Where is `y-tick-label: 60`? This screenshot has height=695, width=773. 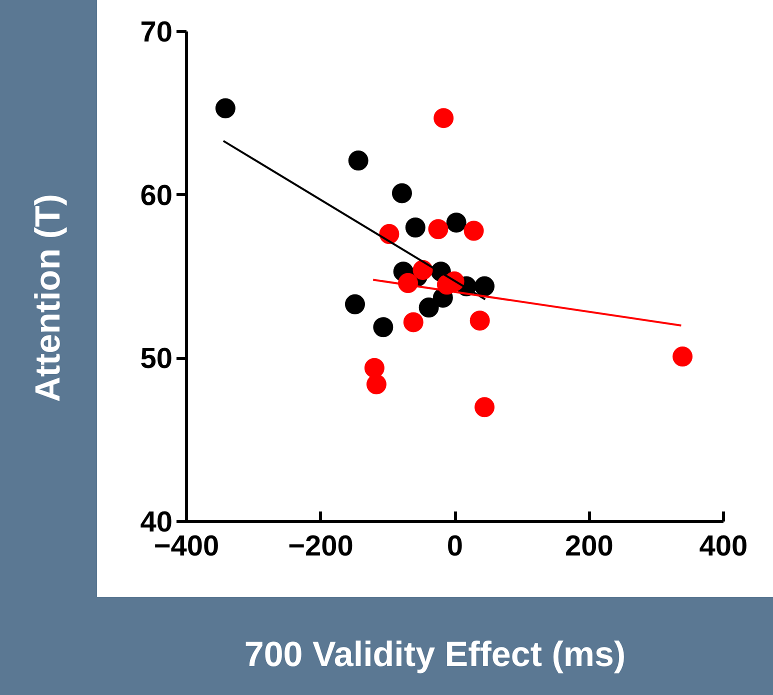
y-tick-label: 60 is located at coordinates (156, 196).